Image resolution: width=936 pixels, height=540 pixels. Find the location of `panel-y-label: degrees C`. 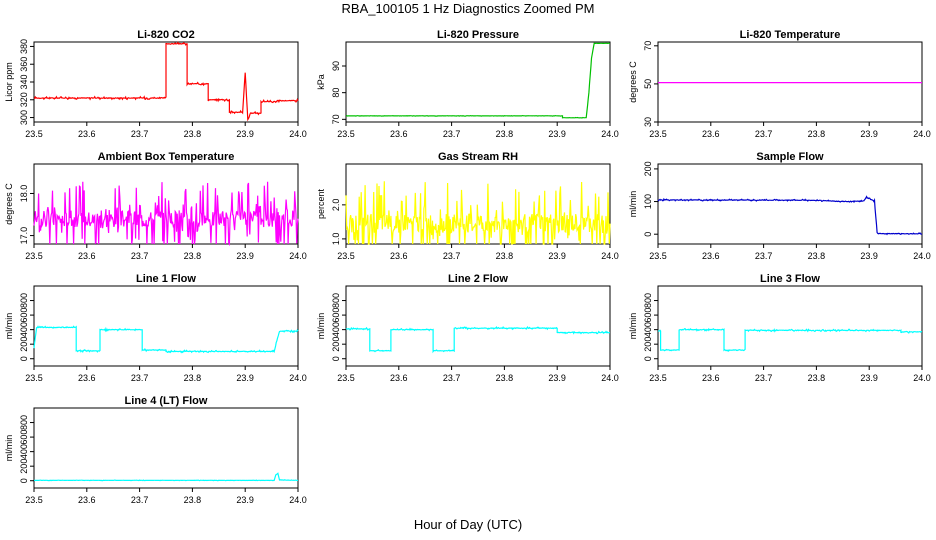

panel-y-label: degrees C is located at coordinates (633, 82).